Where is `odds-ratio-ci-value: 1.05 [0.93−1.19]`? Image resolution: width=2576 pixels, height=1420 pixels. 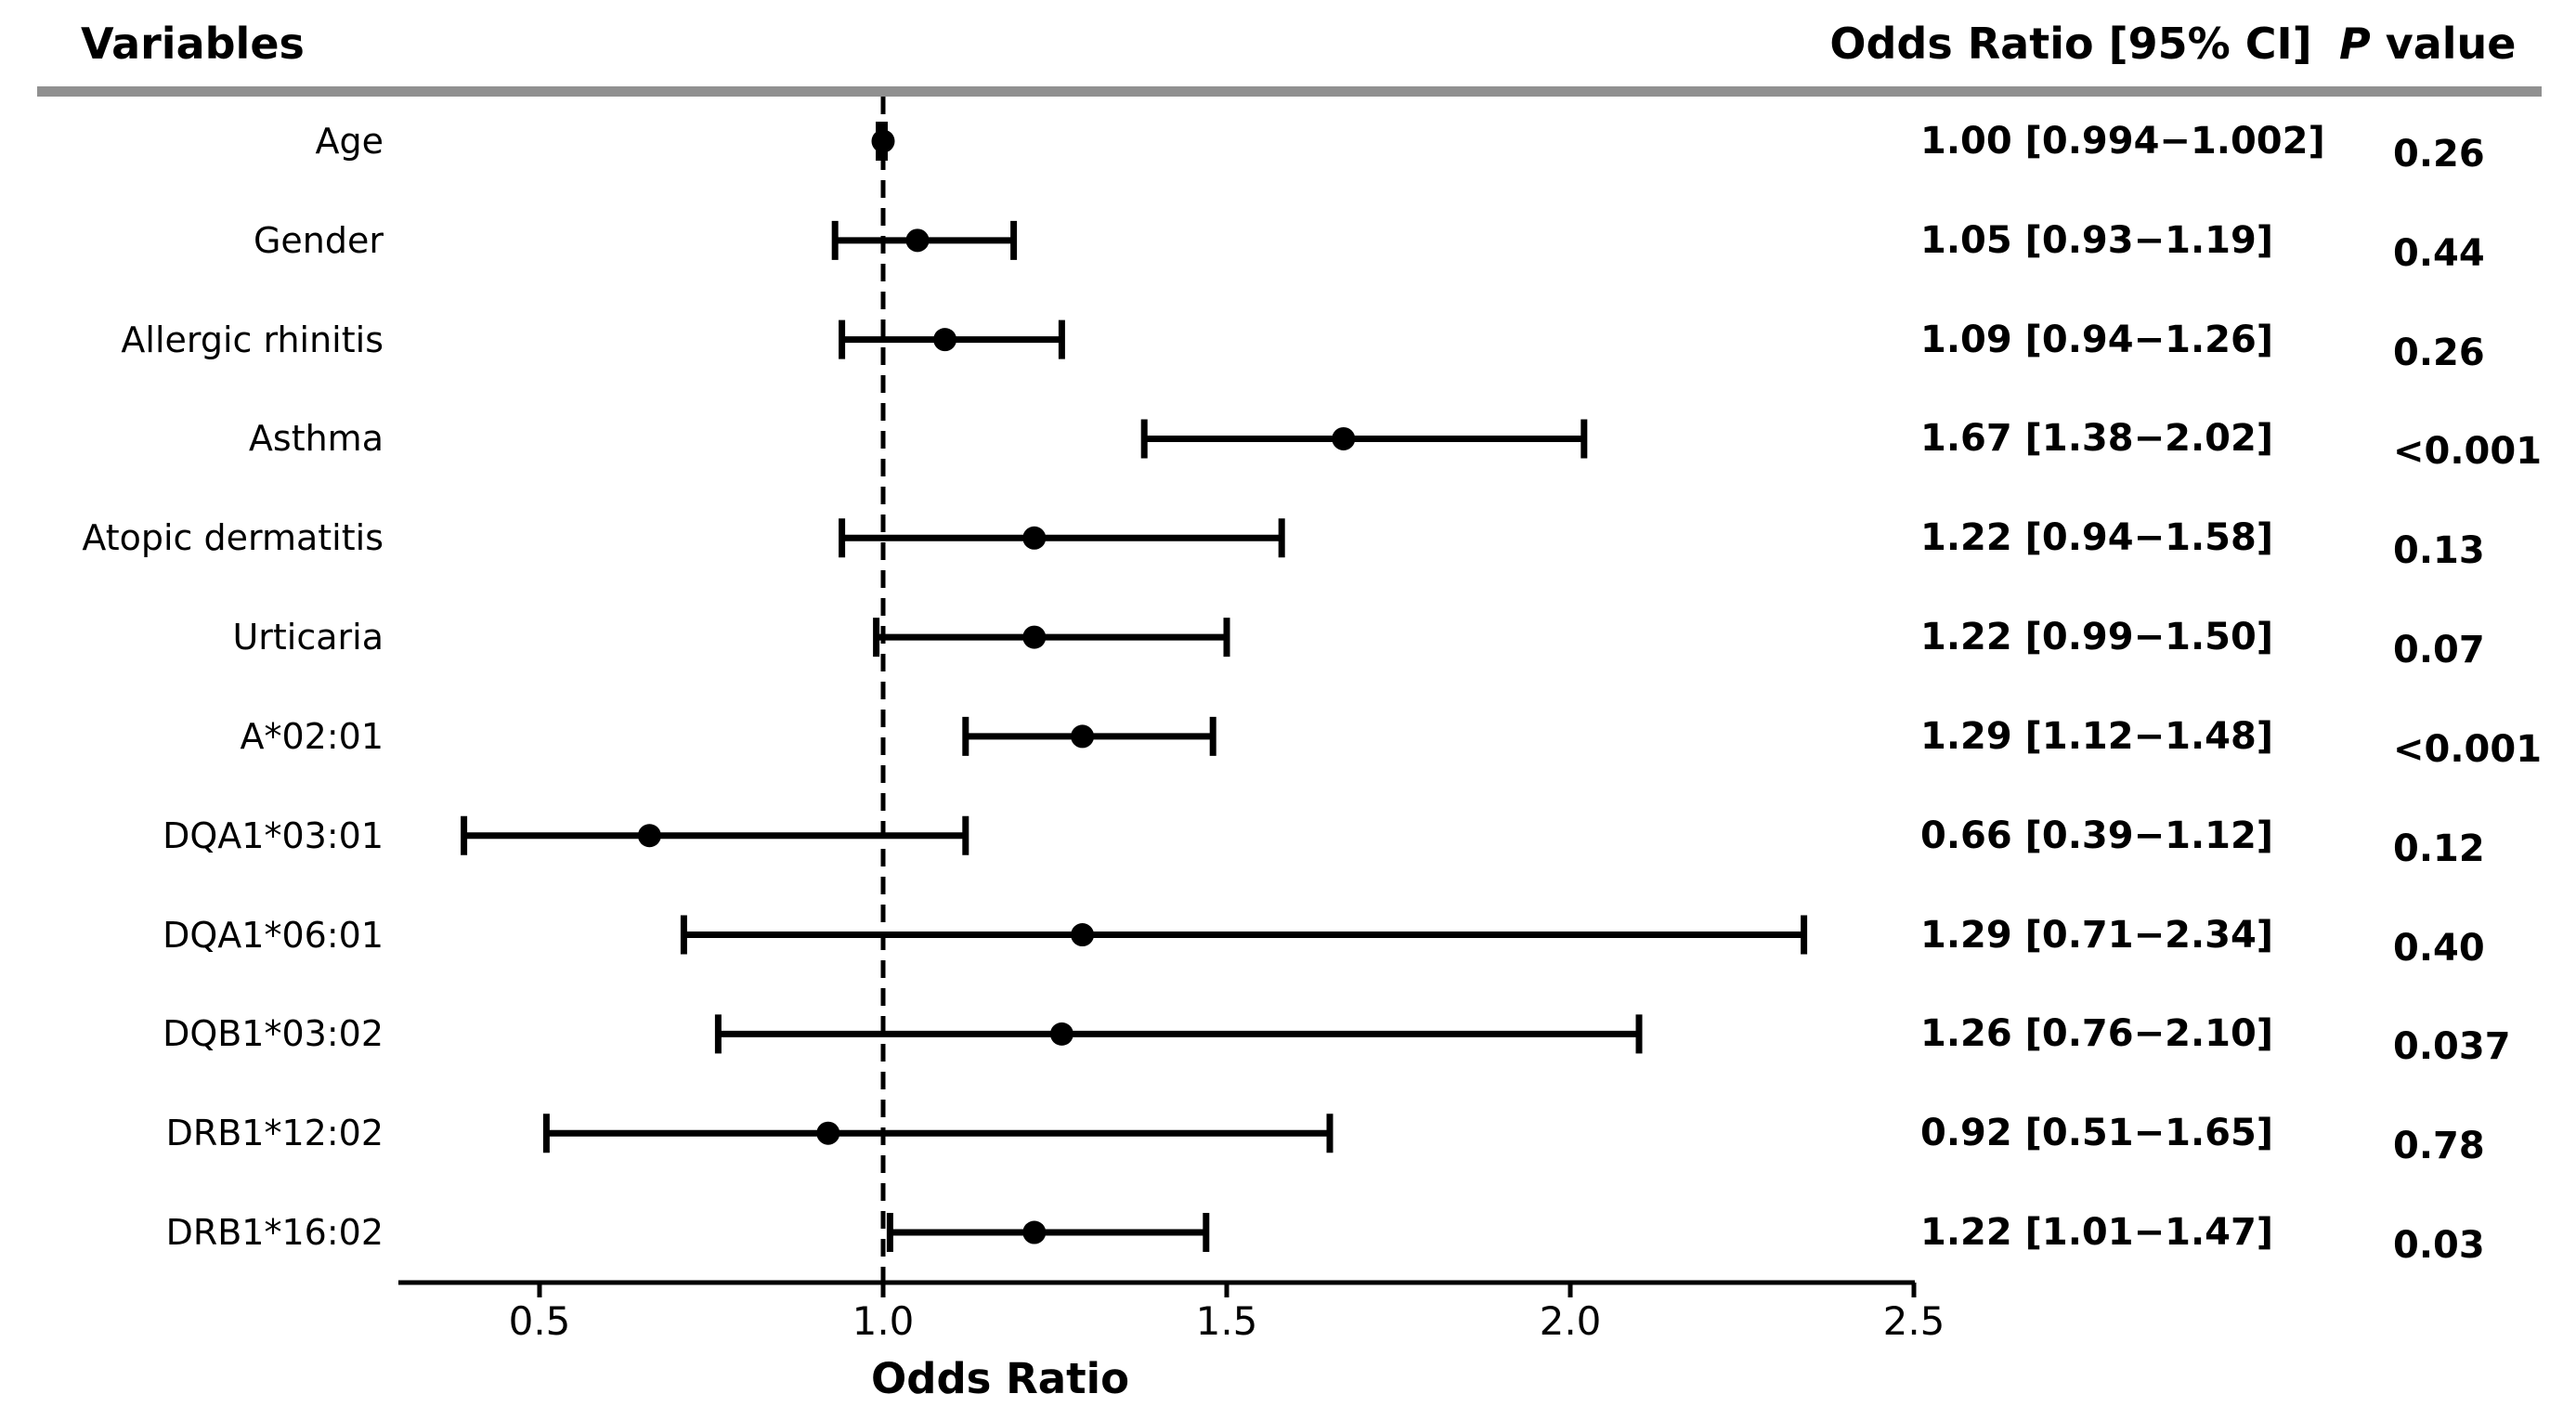
odds-ratio-ci-value: 1.05 [0.93−1.19] is located at coordinates (2097, 240).